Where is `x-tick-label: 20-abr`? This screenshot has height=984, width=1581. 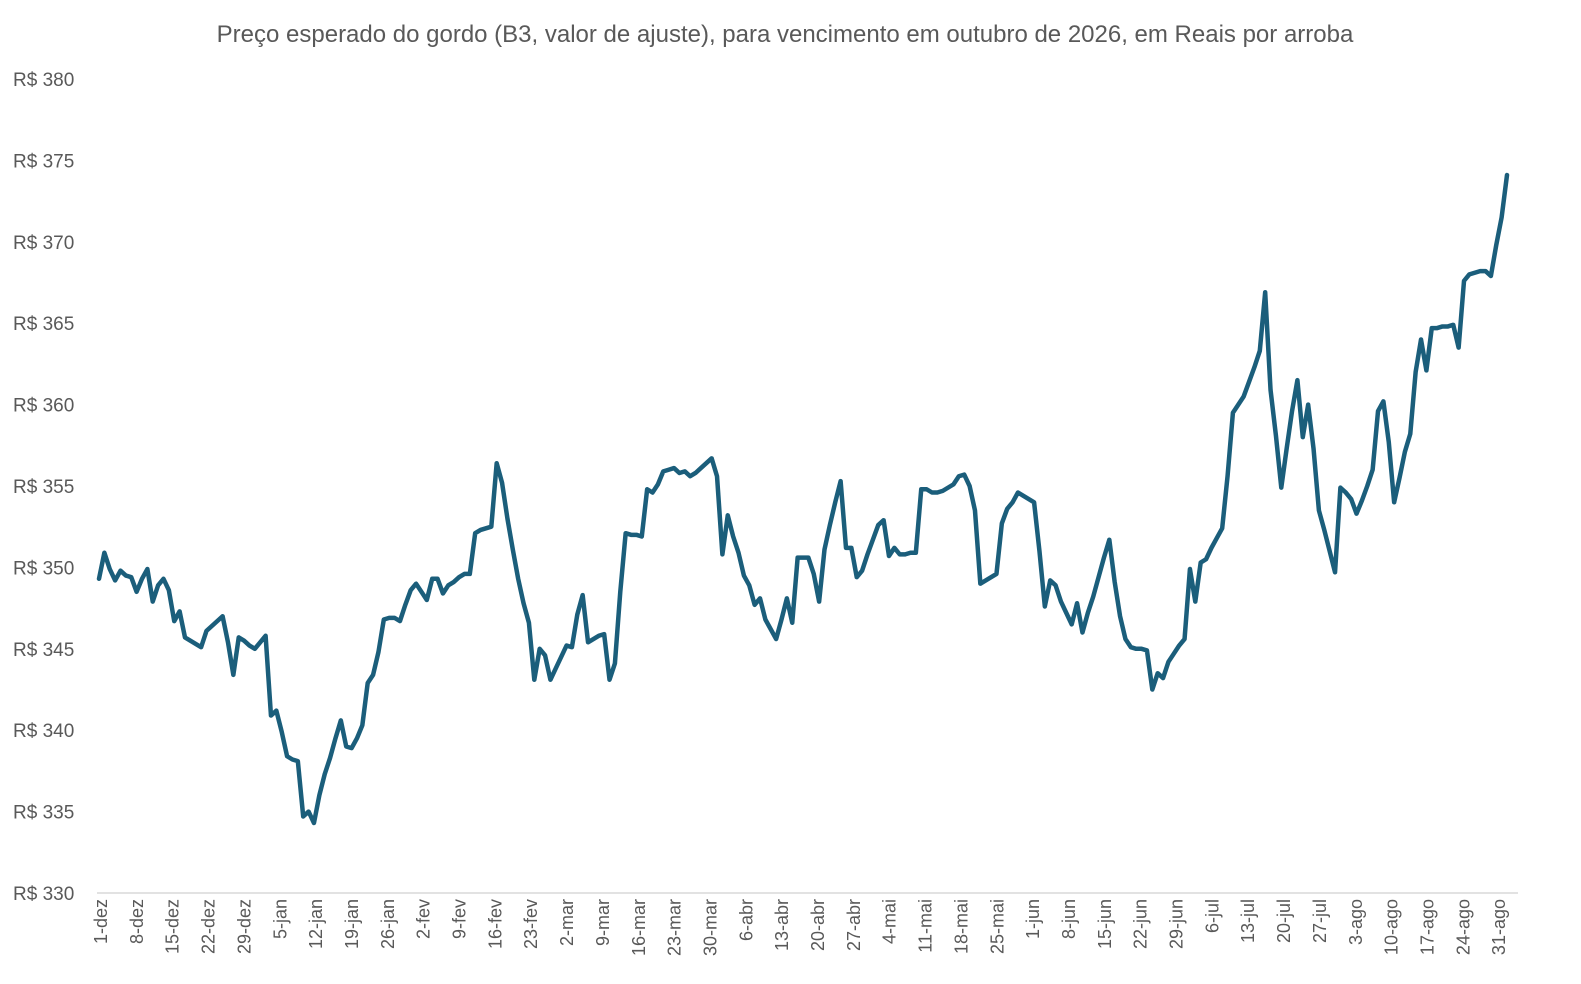
x-tick-label: 20-abr is located at coordinates (818, 925).